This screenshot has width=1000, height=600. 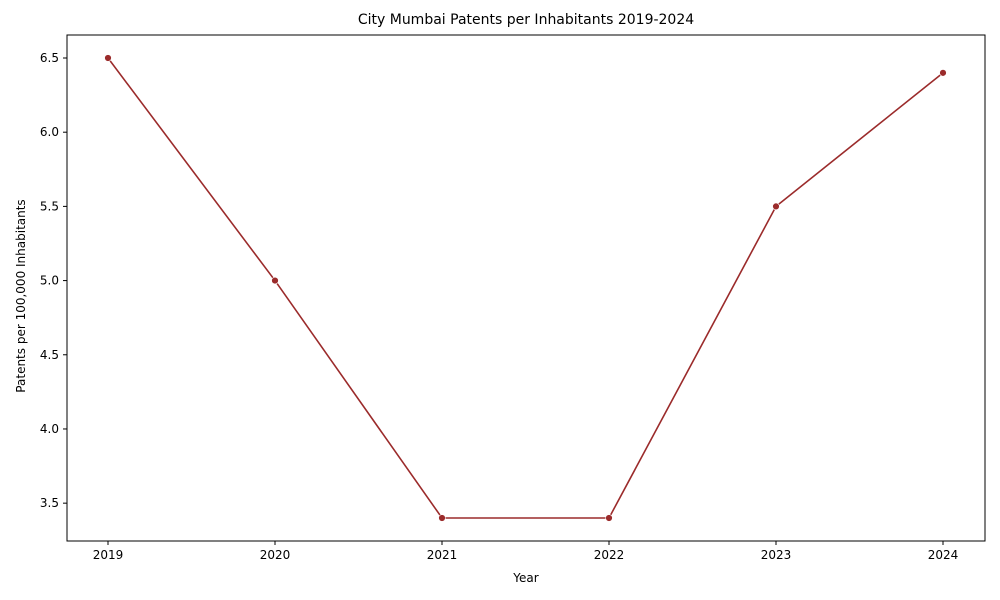 What do you see at coordinates (49, 355) in the screenshot?
I see `y-tick-label: 4.5` at bounding box center [49, 355].